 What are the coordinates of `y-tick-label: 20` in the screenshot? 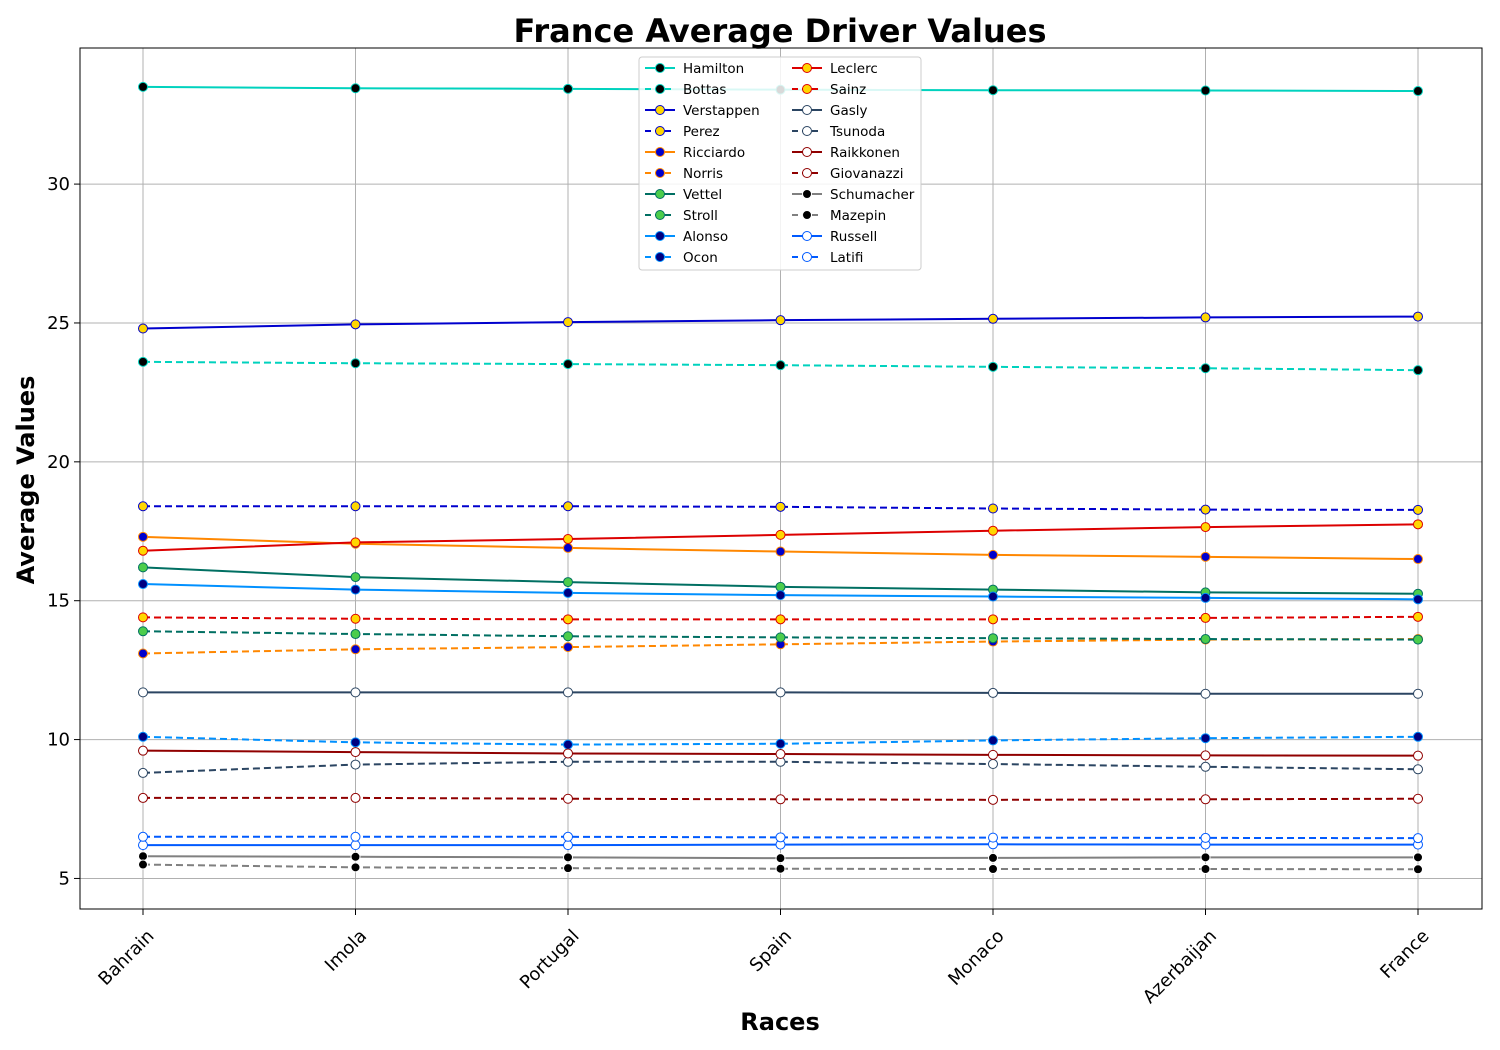 It's located at (58, 462).